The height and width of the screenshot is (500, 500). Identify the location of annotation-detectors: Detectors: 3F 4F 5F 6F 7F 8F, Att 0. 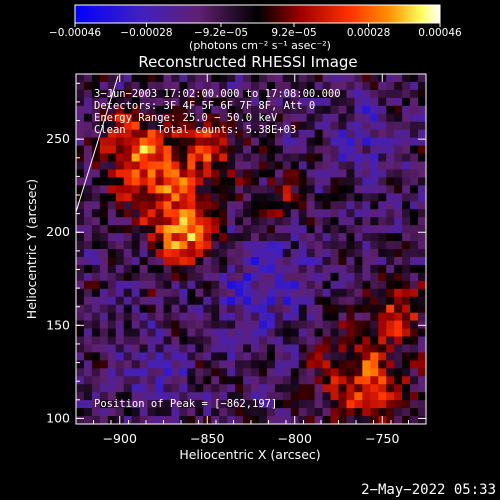
(204, 106).